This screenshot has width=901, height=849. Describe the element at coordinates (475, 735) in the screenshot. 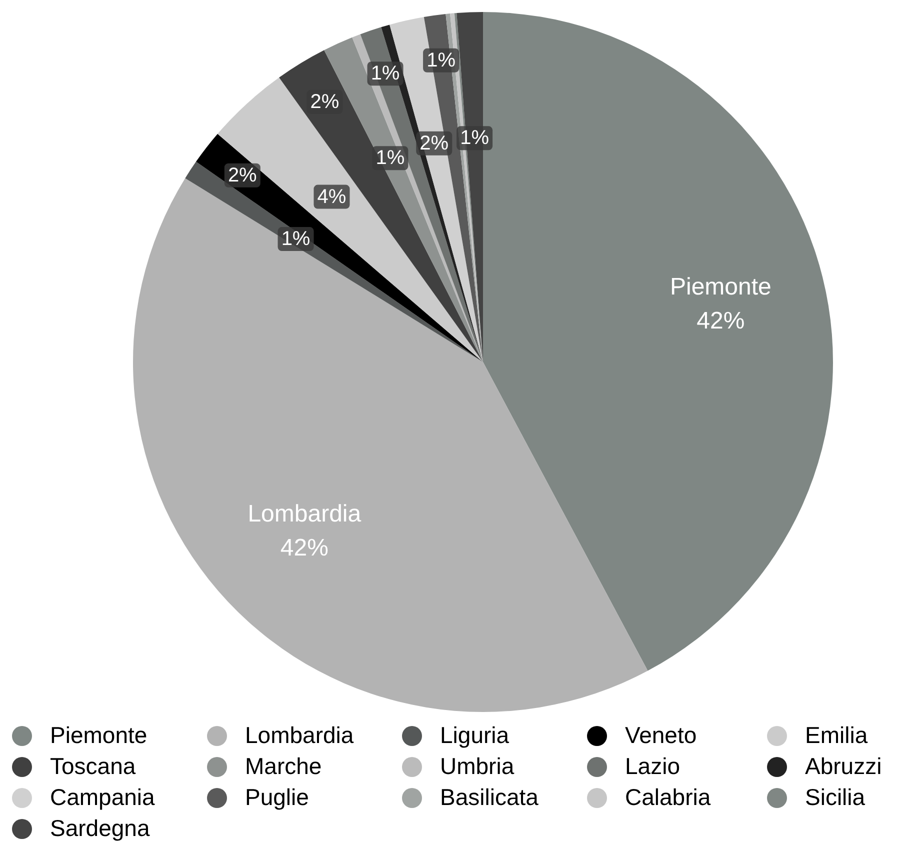

I see `legend-label: Liguria` at that location.